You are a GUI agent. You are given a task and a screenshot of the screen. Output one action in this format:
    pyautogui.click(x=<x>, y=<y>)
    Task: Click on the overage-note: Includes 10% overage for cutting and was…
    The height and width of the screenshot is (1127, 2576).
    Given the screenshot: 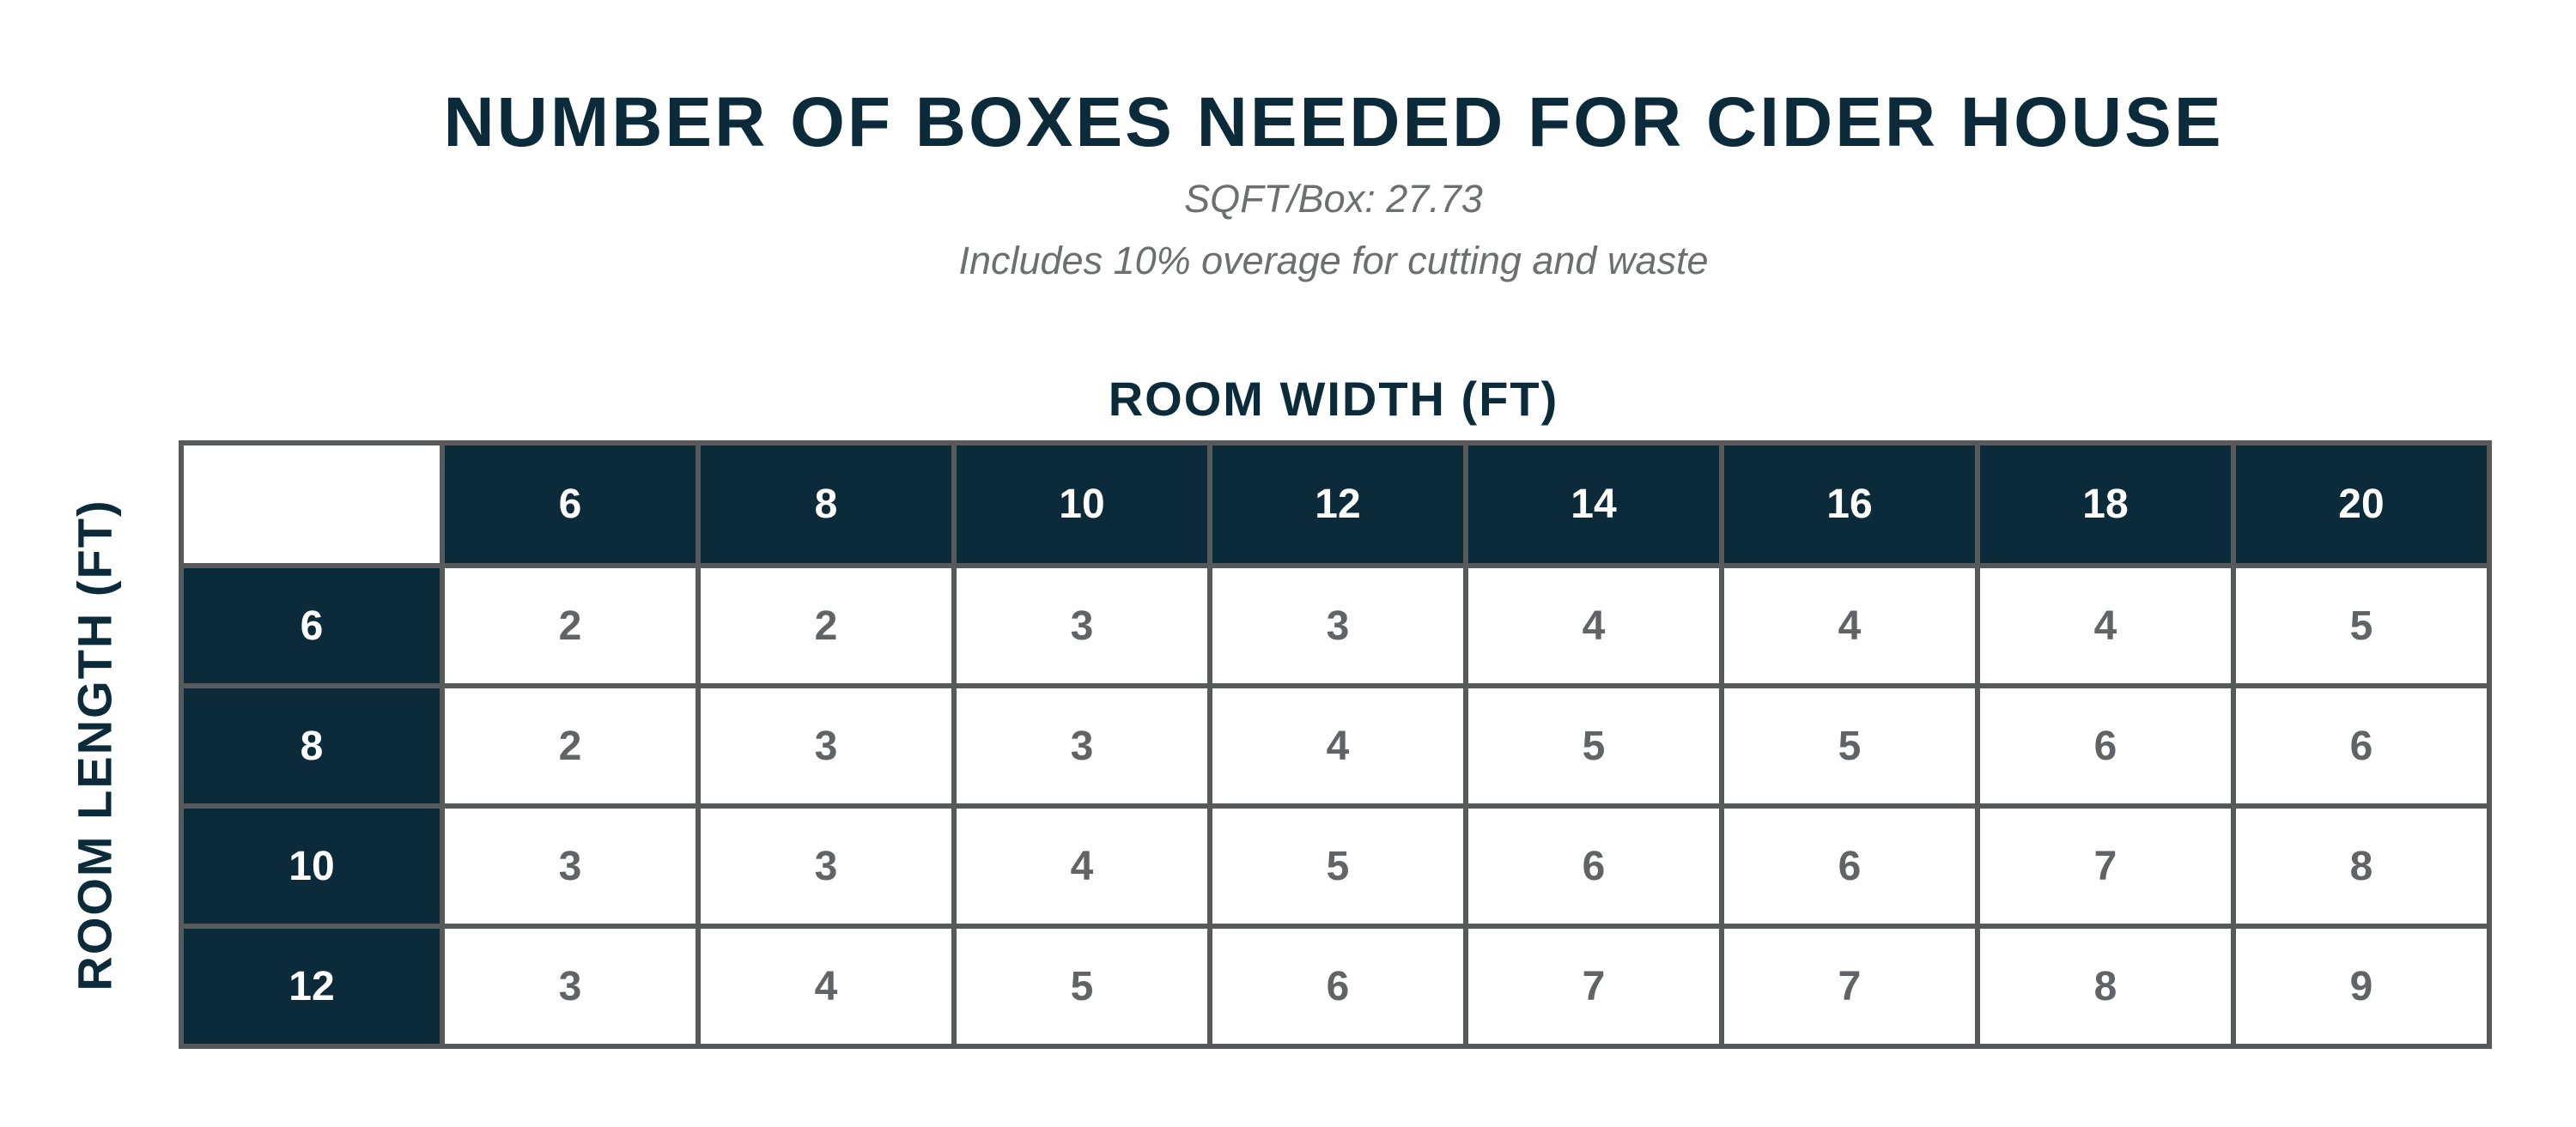 What is the action you would take?
    pyautogui.click(x=1334, y=261)
    